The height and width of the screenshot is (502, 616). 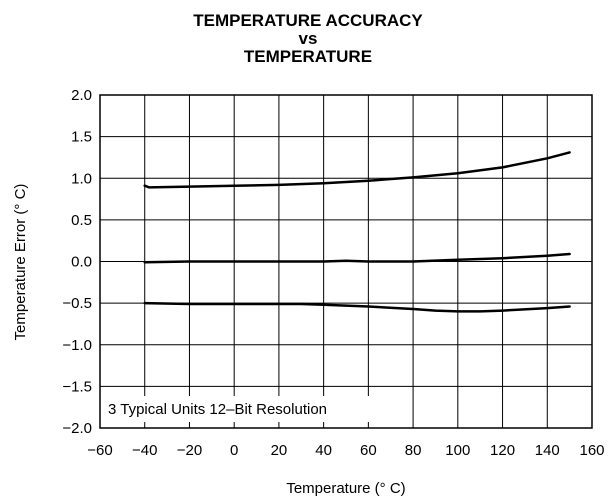 I want to click on annotation-box, so click(x=255, y=409).